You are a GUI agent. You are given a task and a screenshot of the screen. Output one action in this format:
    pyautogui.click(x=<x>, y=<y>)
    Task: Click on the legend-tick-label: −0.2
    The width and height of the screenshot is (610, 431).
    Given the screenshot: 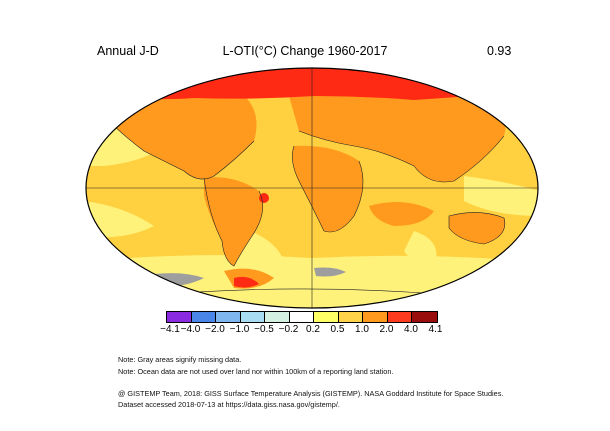 What is the action you would take?
    pyautogui.click(x=288, y=329)
    